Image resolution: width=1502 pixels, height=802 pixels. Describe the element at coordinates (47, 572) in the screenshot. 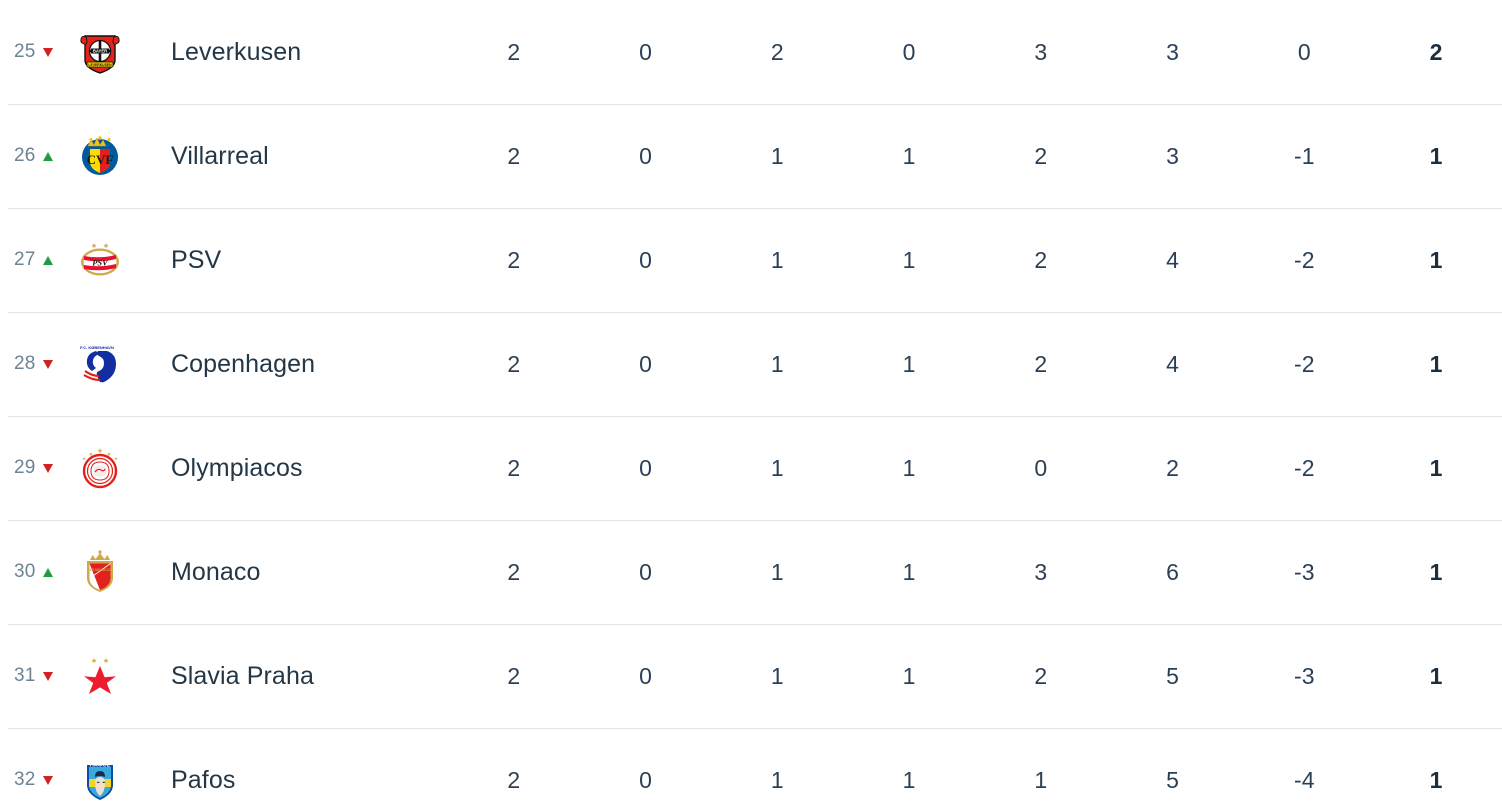

I see `movement-up-icon` at that location.